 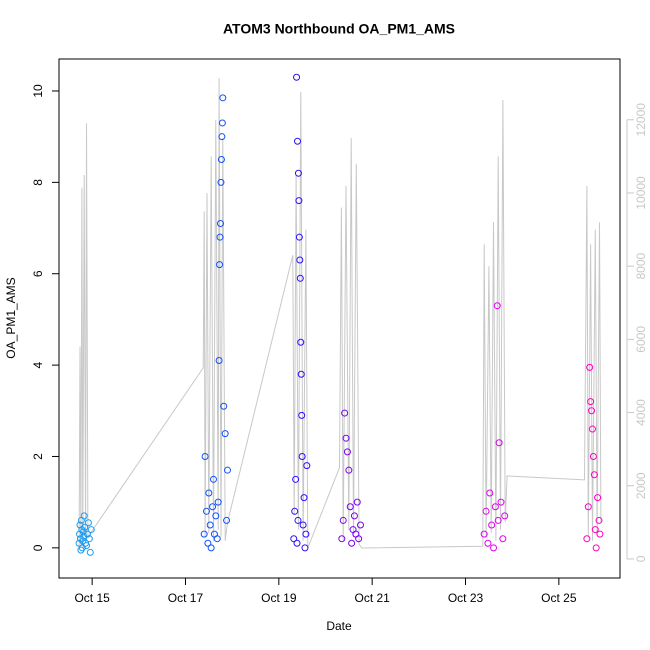 I want to click on x-tick-label: Oct 25, so click(x=559, y=598).